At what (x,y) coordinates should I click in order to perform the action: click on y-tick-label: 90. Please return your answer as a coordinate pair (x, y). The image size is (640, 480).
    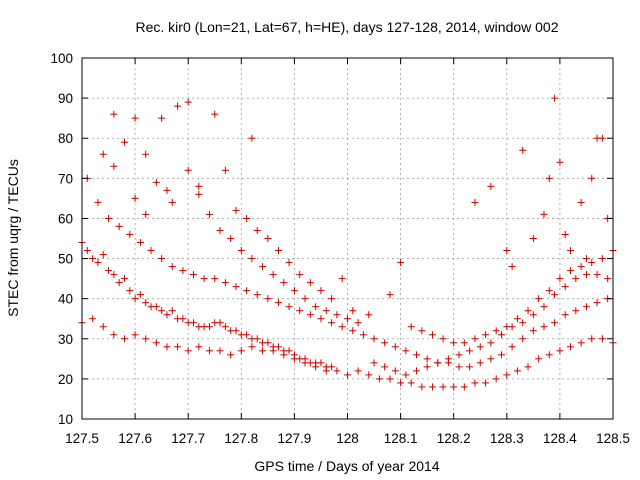
    Looking at the image, I should click on (65, 98).